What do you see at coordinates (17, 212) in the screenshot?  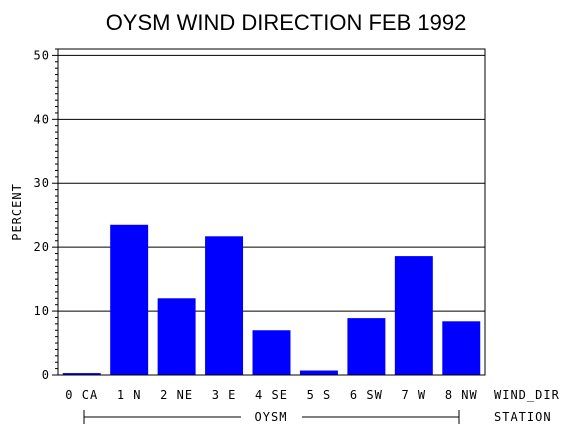 I see `y-axis-label: PERCENT` at bounding box center [17, 212].